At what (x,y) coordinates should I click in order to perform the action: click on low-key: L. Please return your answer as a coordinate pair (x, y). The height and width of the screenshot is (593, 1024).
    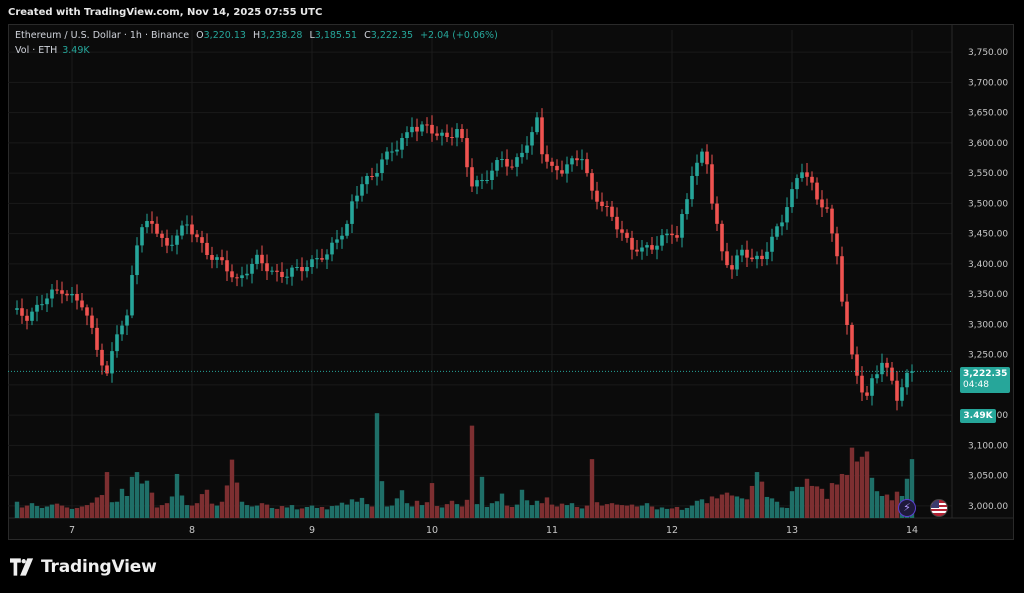
    Looking at the image, I should click on (312, 35).